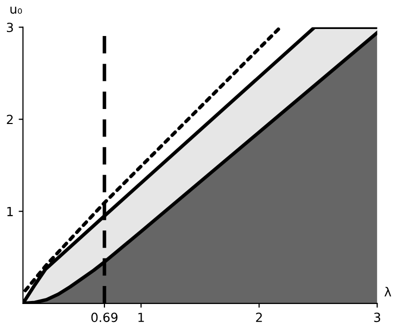 The width and height of the screenshot is (410, 328). I want to click on x-axis-title: λ, so click(388, 291).